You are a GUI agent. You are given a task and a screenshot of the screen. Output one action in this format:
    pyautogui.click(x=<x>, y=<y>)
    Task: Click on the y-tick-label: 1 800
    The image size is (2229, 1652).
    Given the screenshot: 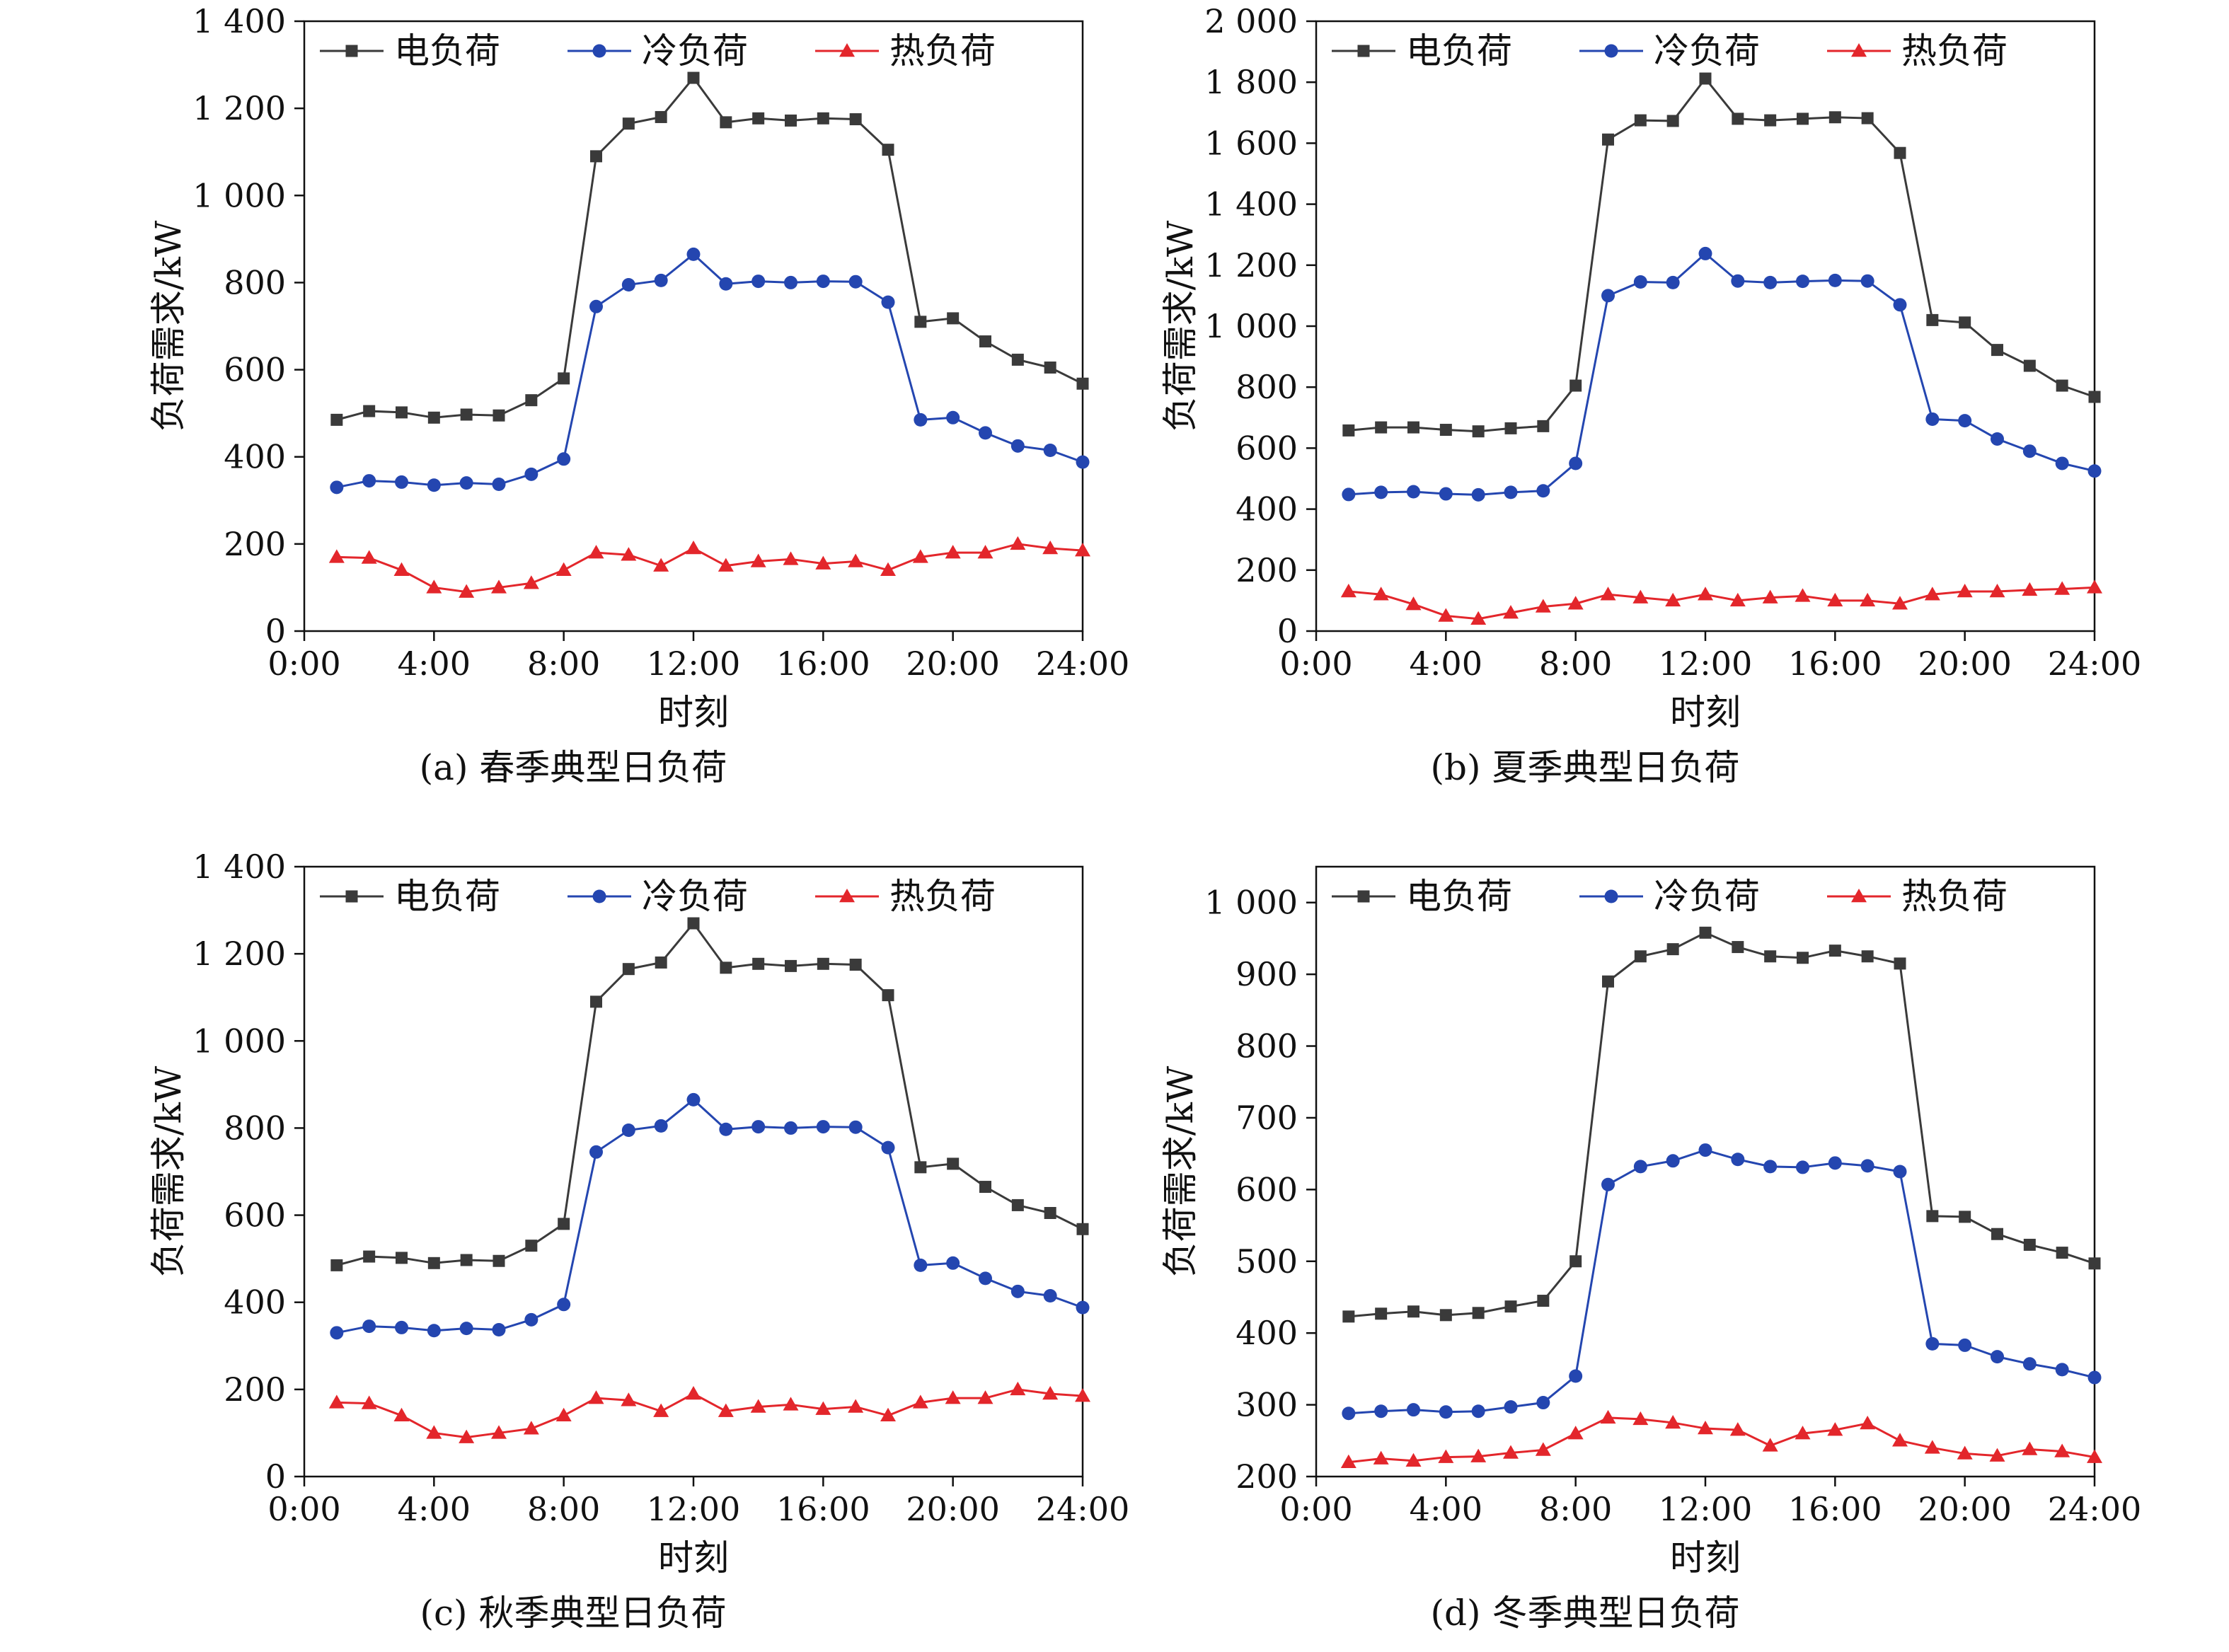 What is the action you would take?
    pyautogui.click(x=1251, y=82)
    